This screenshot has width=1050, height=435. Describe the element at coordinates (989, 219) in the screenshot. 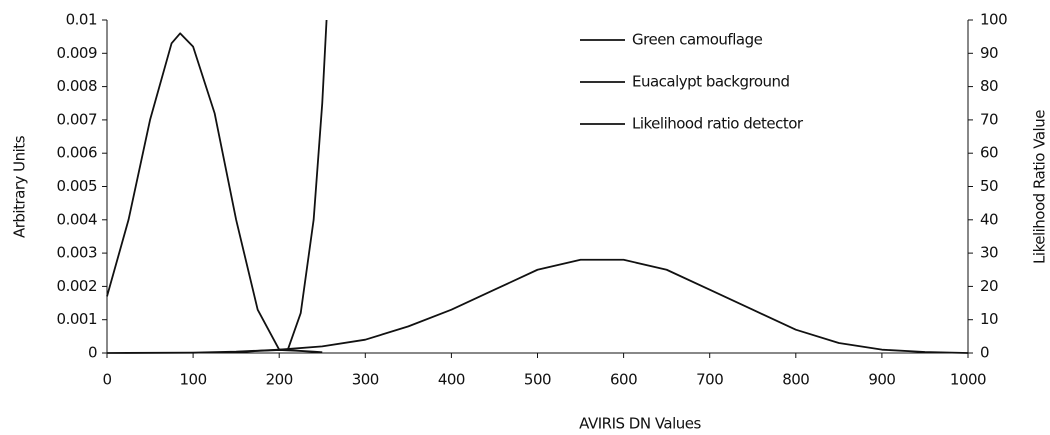

I see `y2-tick-label: 40` at that location.